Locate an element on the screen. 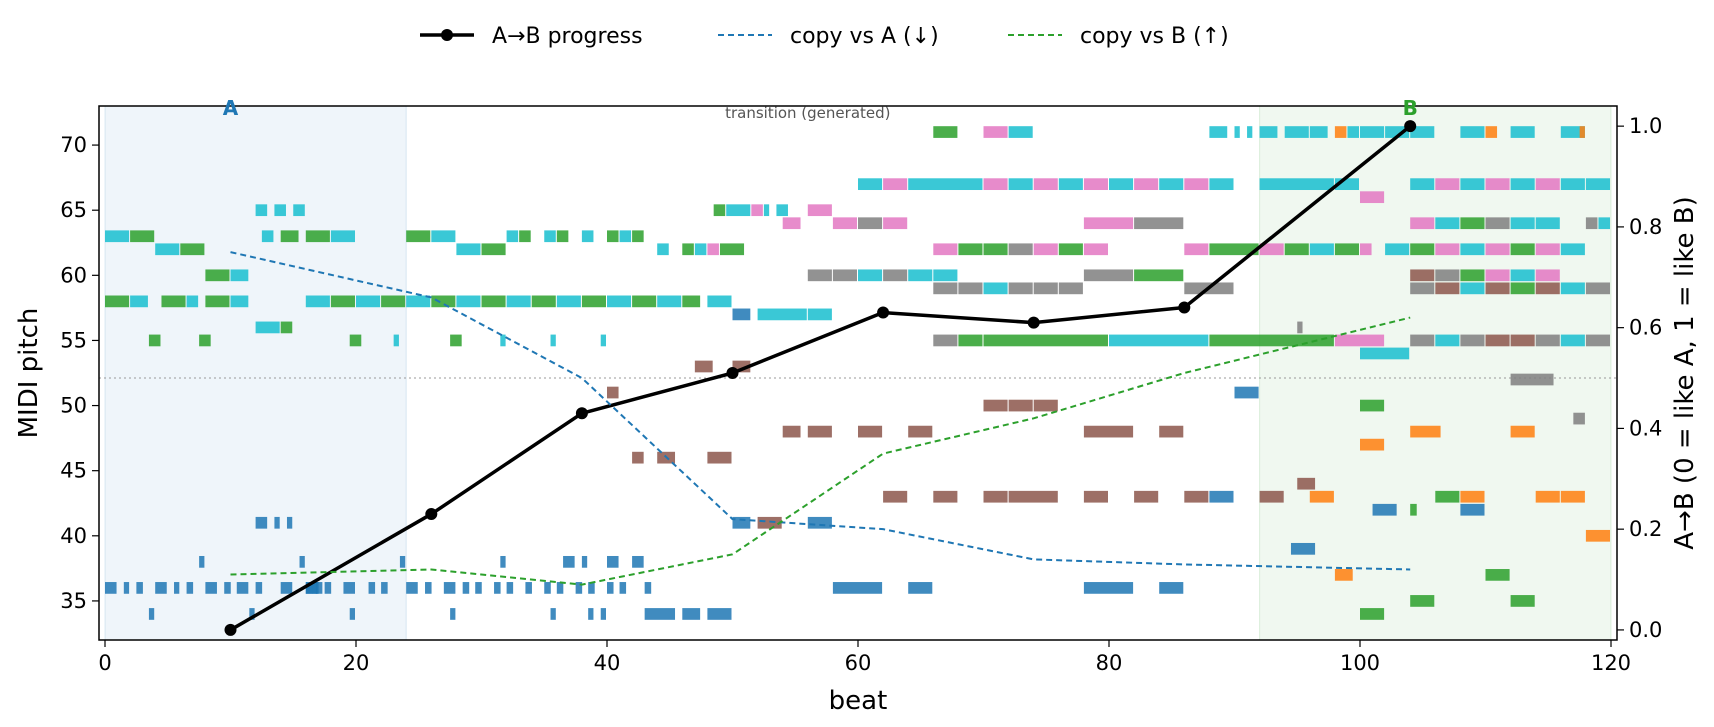  series-0-point is located at coordinates (732, 373).